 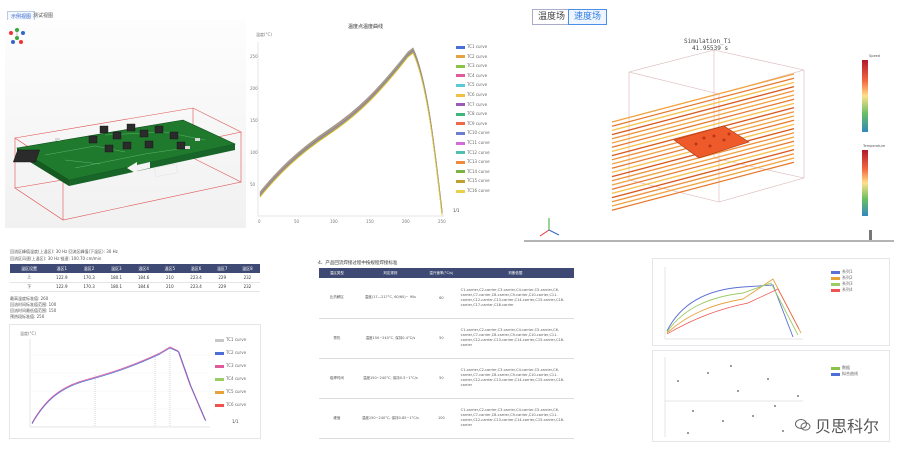 What do you see at coordinates (478, 181) in the screenshot?
I see `legend-label: TC15 curve` at bounding box center [478, 181].